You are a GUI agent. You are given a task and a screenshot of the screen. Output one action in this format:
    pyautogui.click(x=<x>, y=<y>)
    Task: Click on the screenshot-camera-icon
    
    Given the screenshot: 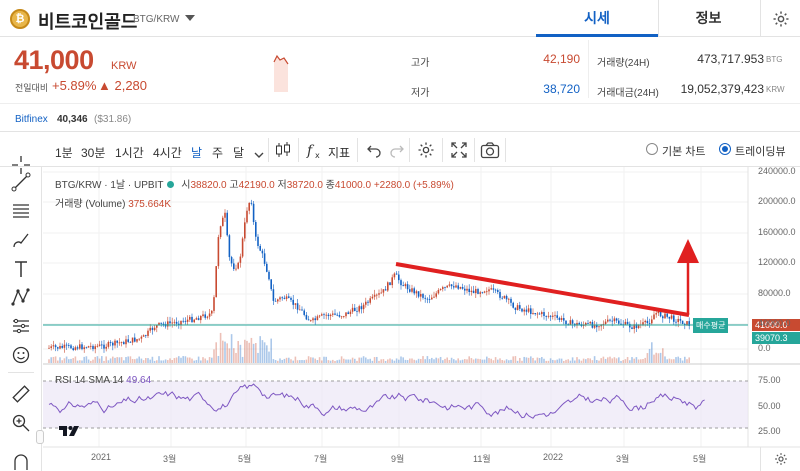 What is the action you would take?
    pyautogui.click(x=490, y=152)
    